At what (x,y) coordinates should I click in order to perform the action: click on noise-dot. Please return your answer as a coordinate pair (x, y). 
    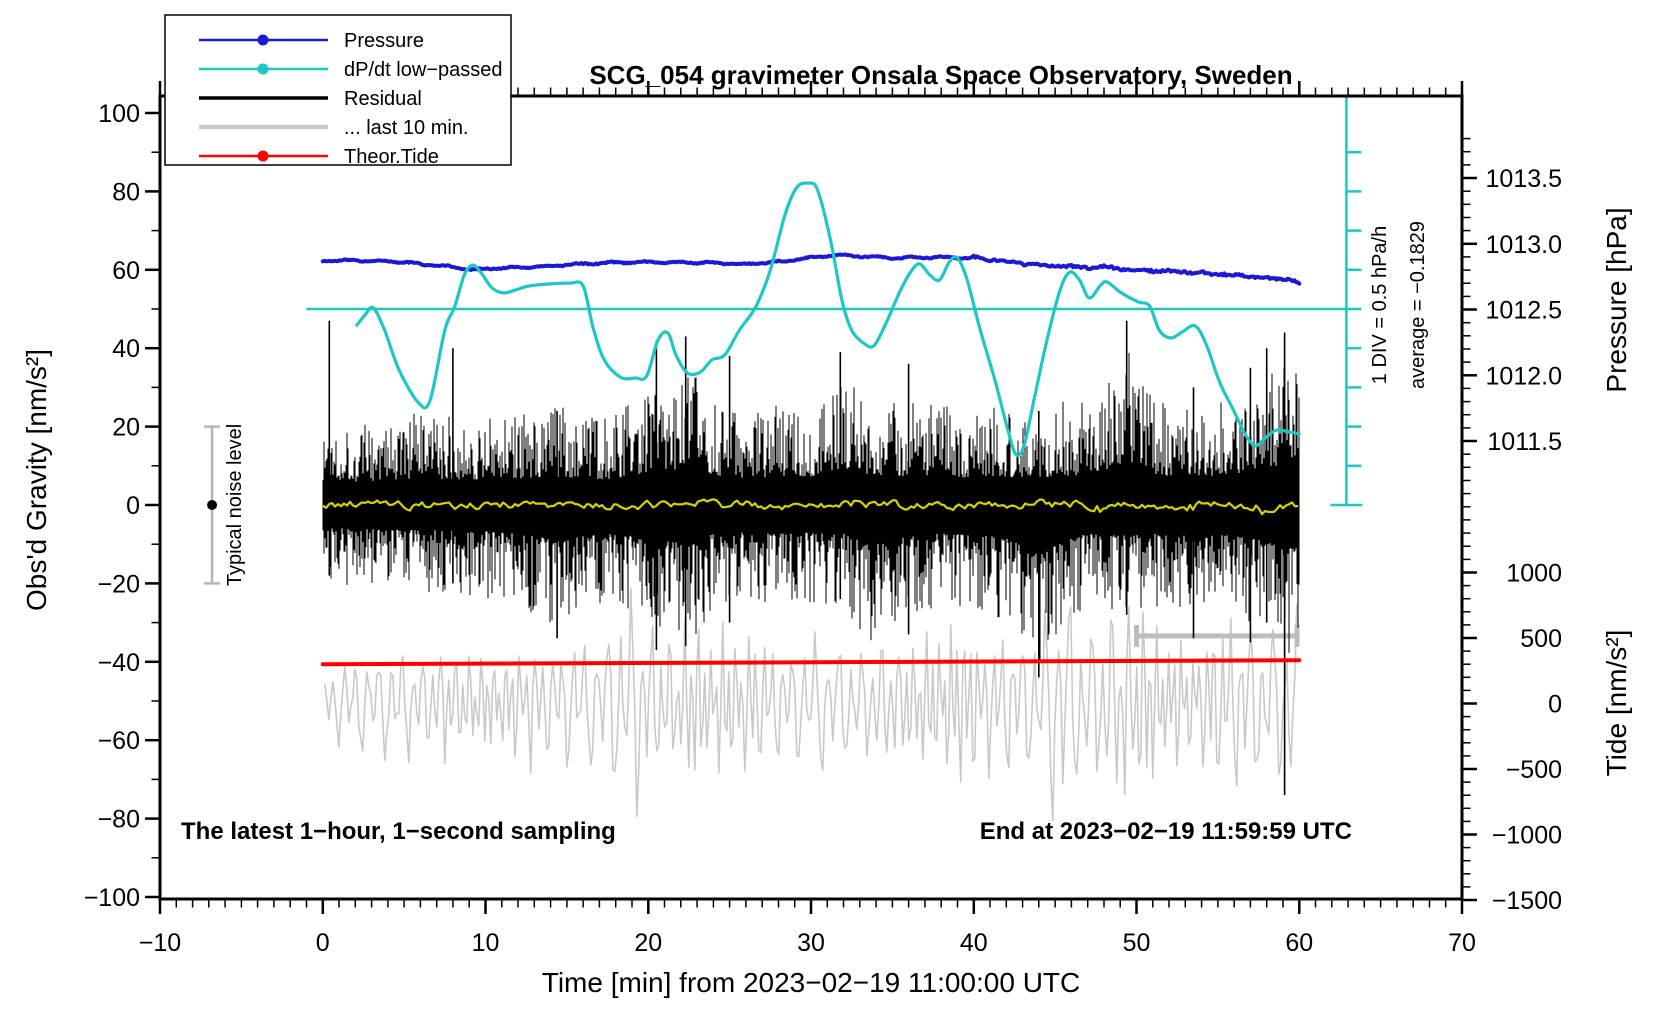
    Looking at the image, I should click on (212, 505).